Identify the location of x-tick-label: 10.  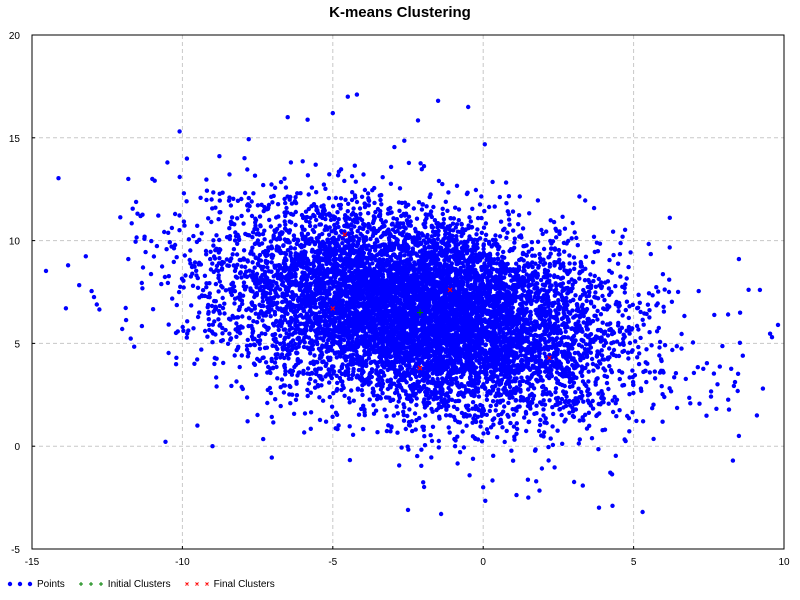
(784, 562).